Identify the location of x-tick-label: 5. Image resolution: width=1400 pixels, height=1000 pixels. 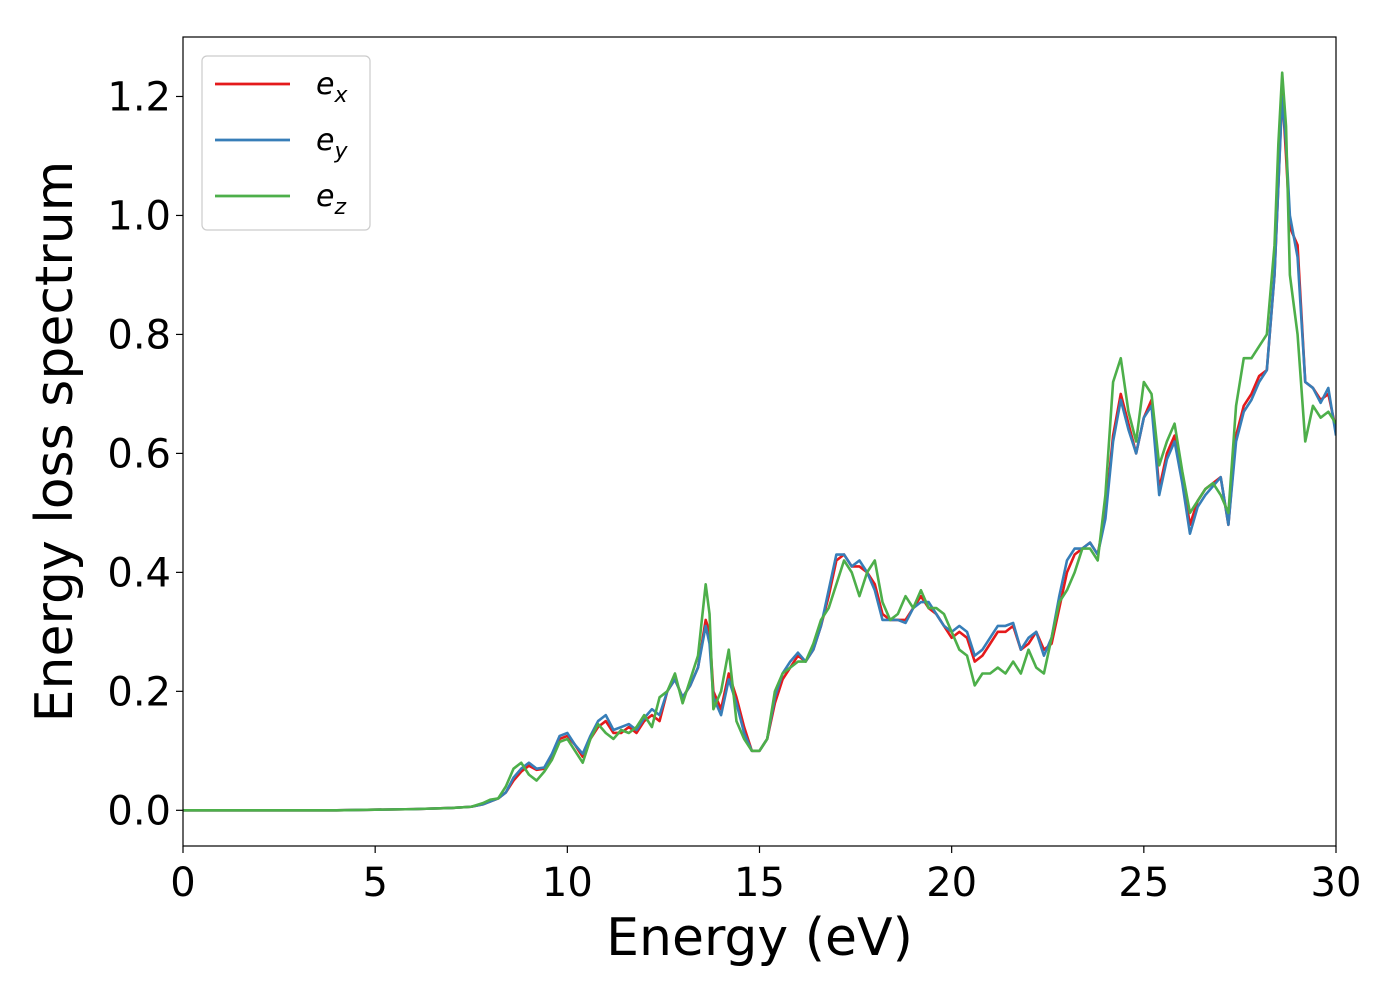
(374, 883).